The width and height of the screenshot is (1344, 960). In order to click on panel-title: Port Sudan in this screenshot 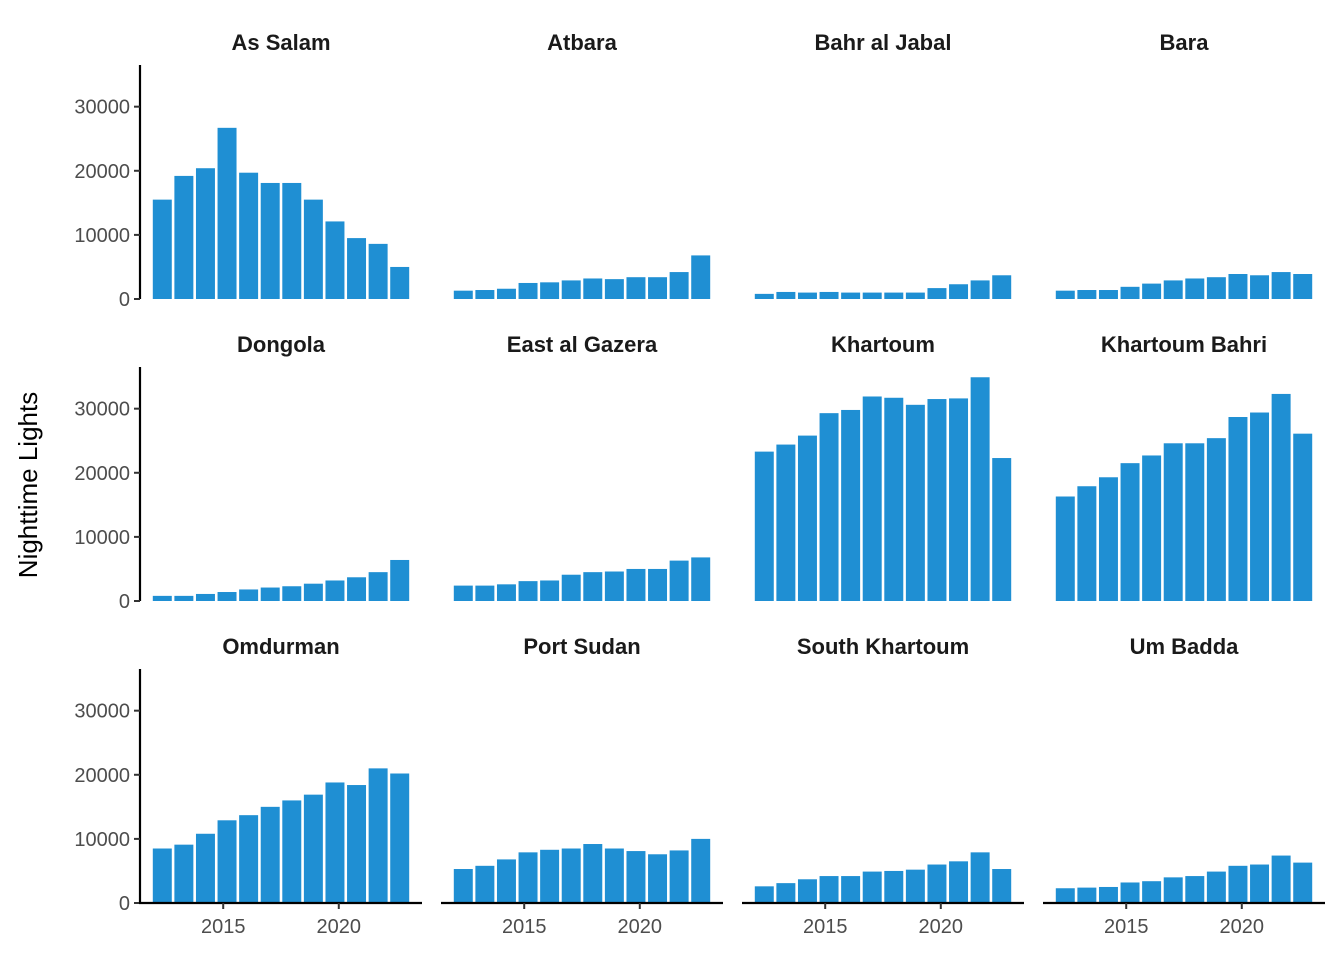, I will do `click(581, 646)`.